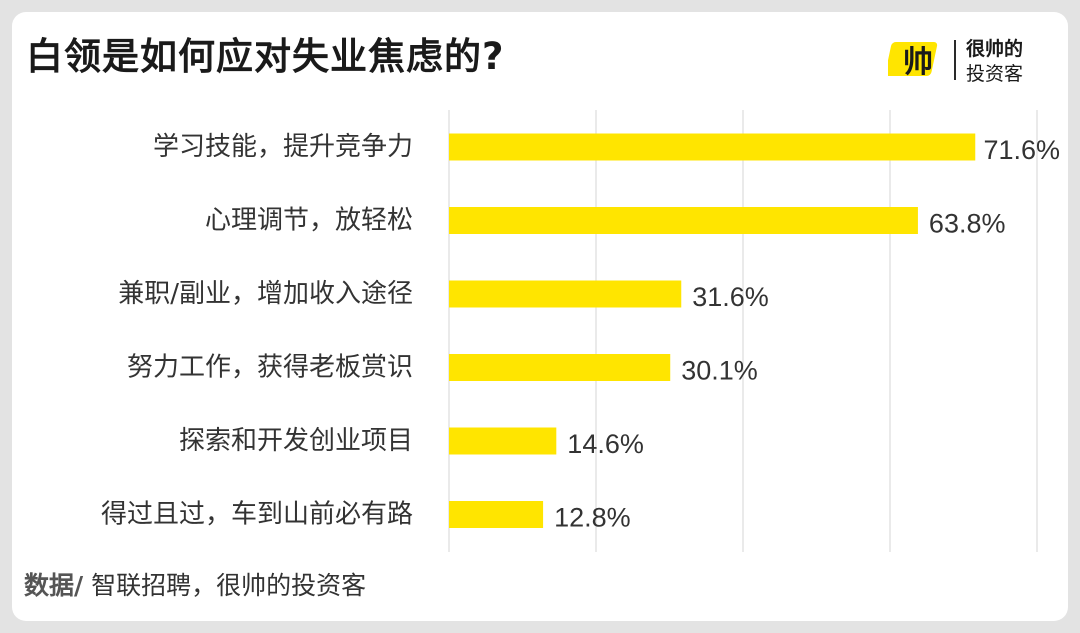 The image size is (1080, 633). Describe the element at coordinates (283, 147) in the screenshot. I see `category-label: 学习技能，提升竞争力` at that location.